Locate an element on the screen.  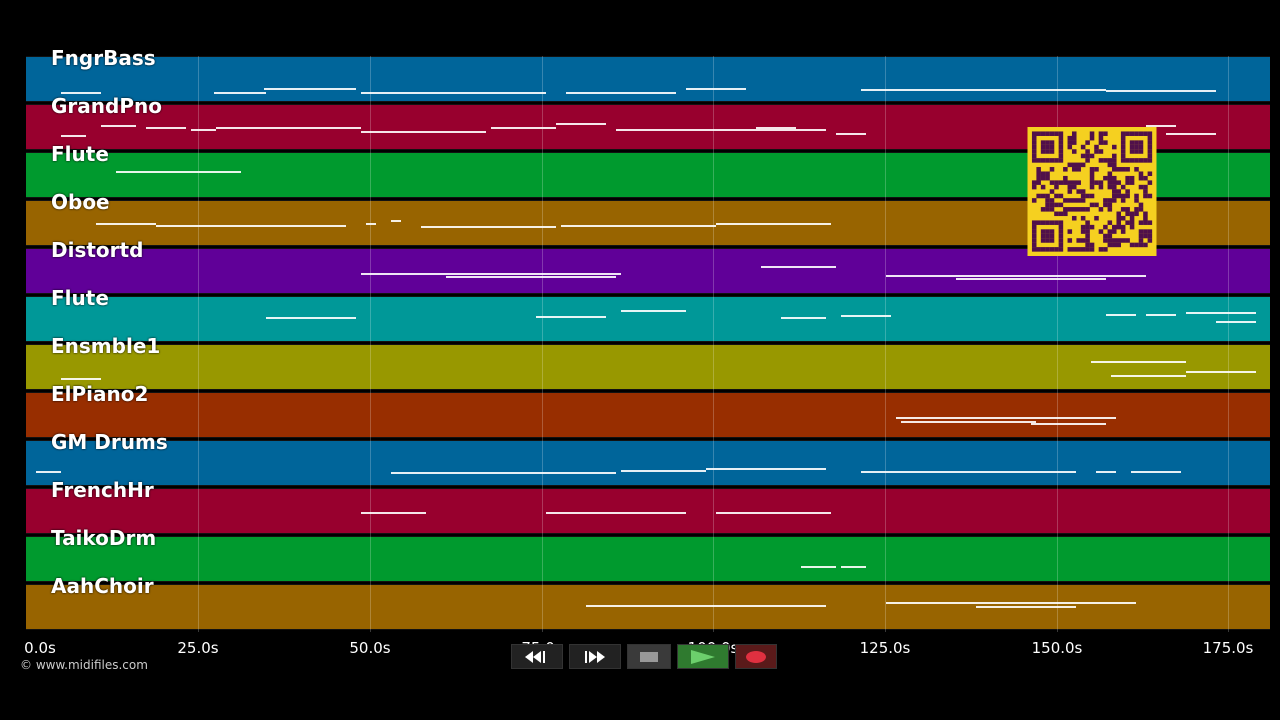
fast-forward-button is located at coordinates (595, 656).